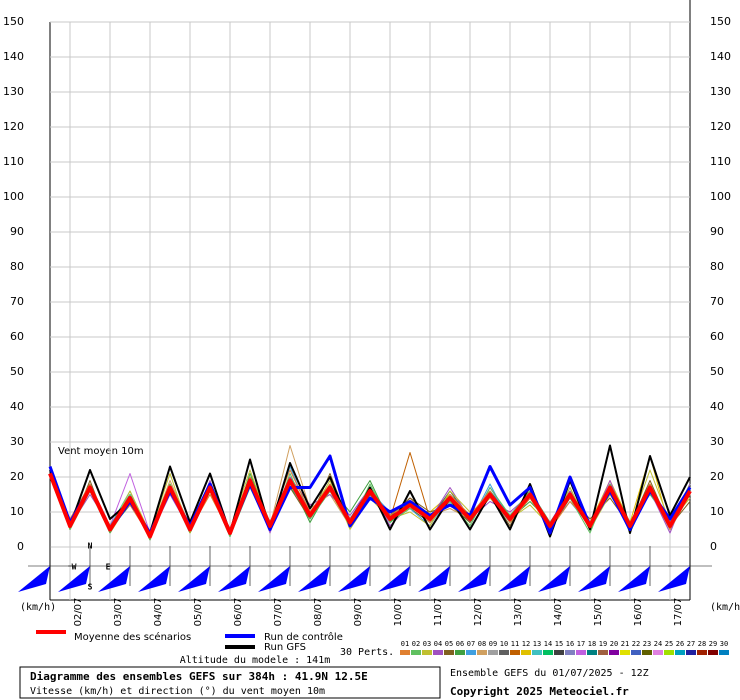  Describe the element at coordinates (460, 644) in the screenshot. I see `legend-label: 06` at that location.